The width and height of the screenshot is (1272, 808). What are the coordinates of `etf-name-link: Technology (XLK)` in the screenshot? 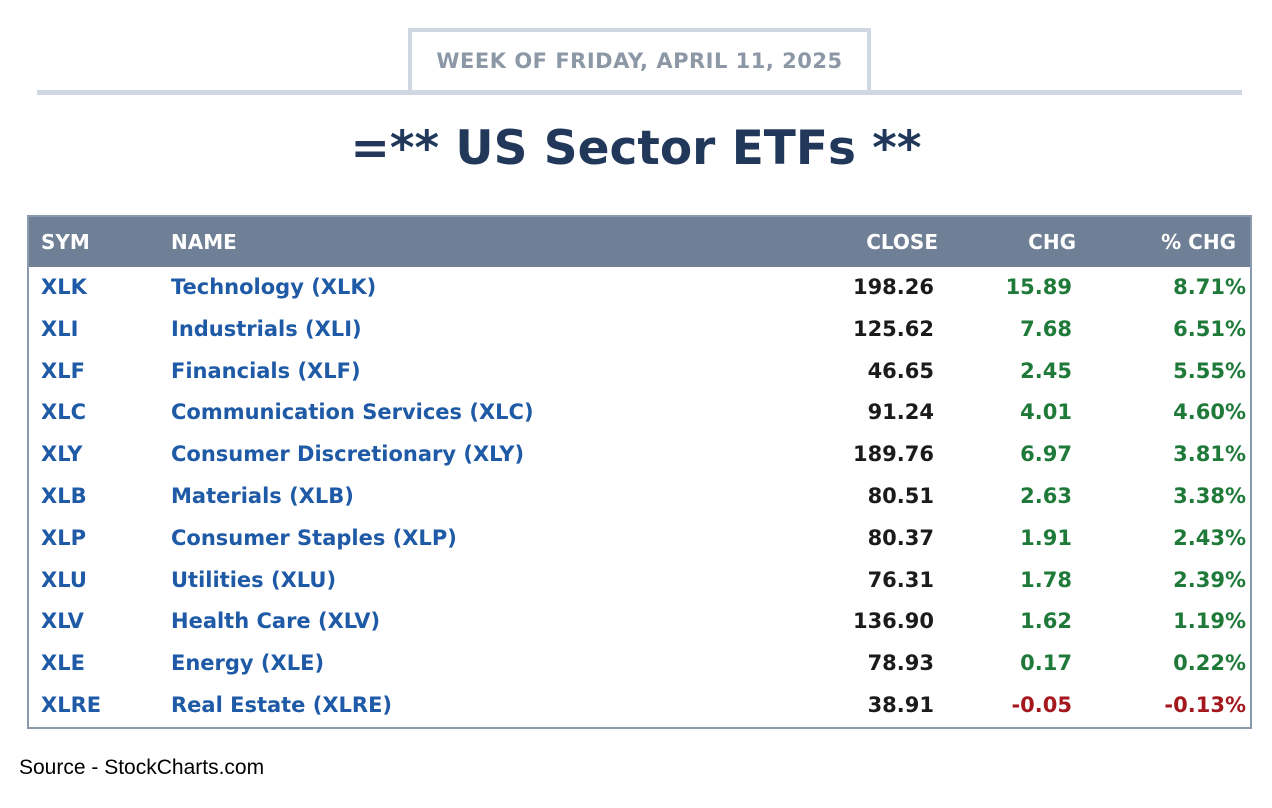 It's located at (274, 287).